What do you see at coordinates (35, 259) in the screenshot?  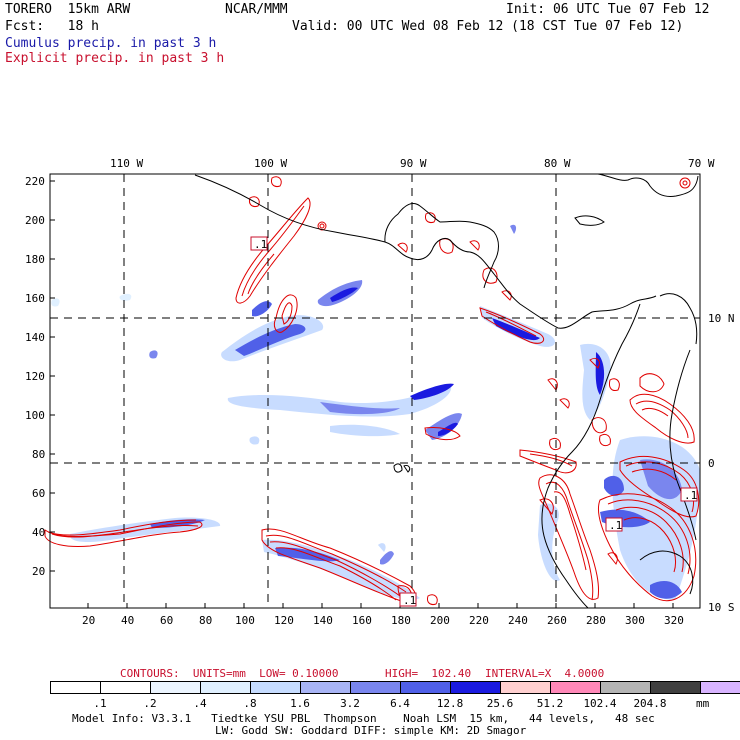 I see `y-tick-label: 180` at bounding box center [35, 259].